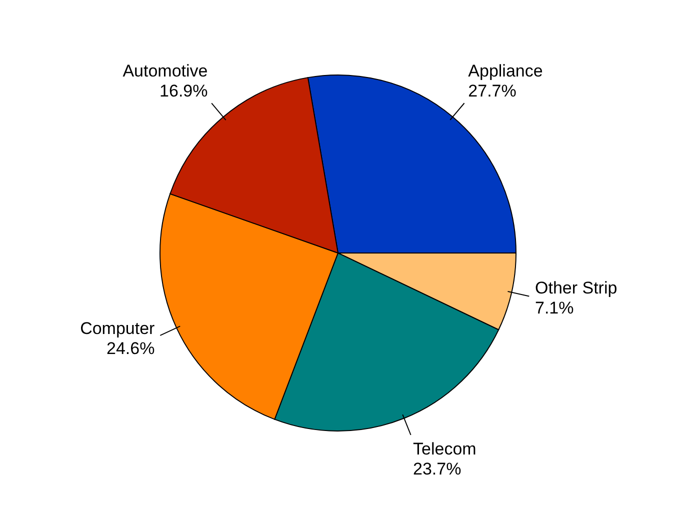  I want to click on data-label: 23.7%, so click(437, 469).